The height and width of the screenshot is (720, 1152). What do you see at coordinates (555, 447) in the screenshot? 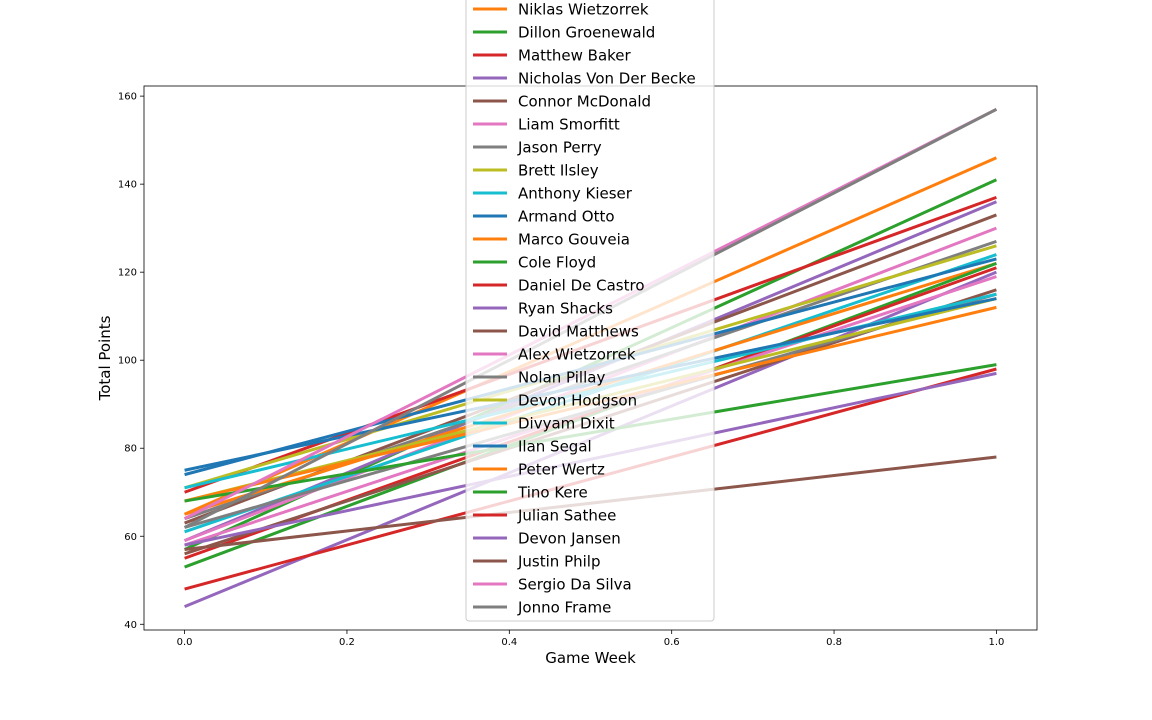
I see `legend-entry: Ilan Segal` at bounding box center [555, 447].